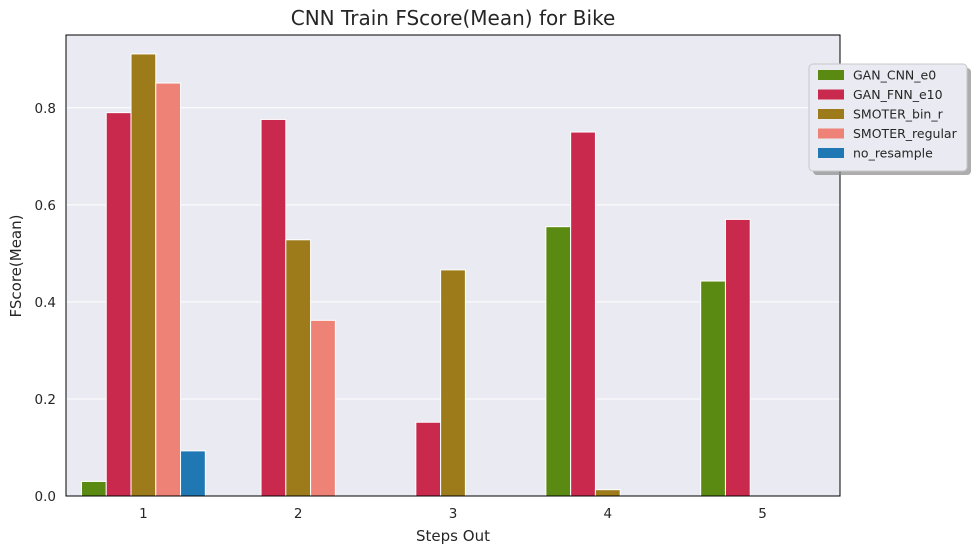  What do you see at coordinates (898, 114) in the screenshot?
I see `legend-label: SMOTER_bin_r` at bounding box center [898, 114].